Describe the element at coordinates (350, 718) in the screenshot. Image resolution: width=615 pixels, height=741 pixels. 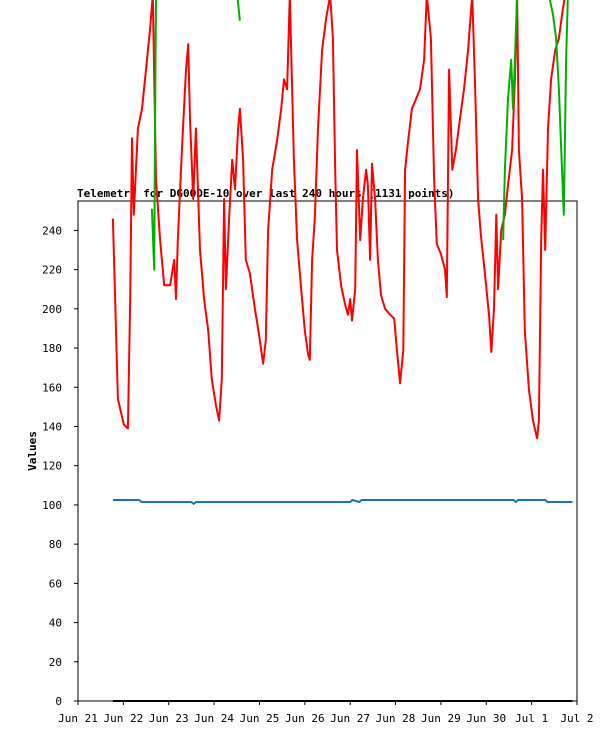
I see `x-tick-label: Jun 27` at that location.